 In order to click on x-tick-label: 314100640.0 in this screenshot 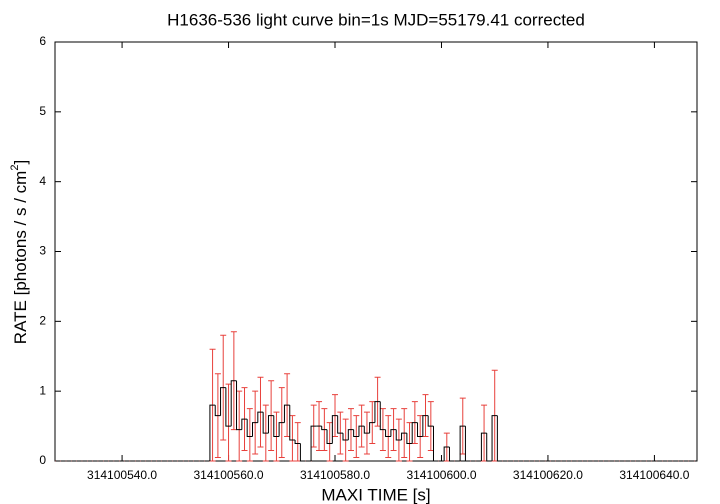, I will do `click(654, 475)`.